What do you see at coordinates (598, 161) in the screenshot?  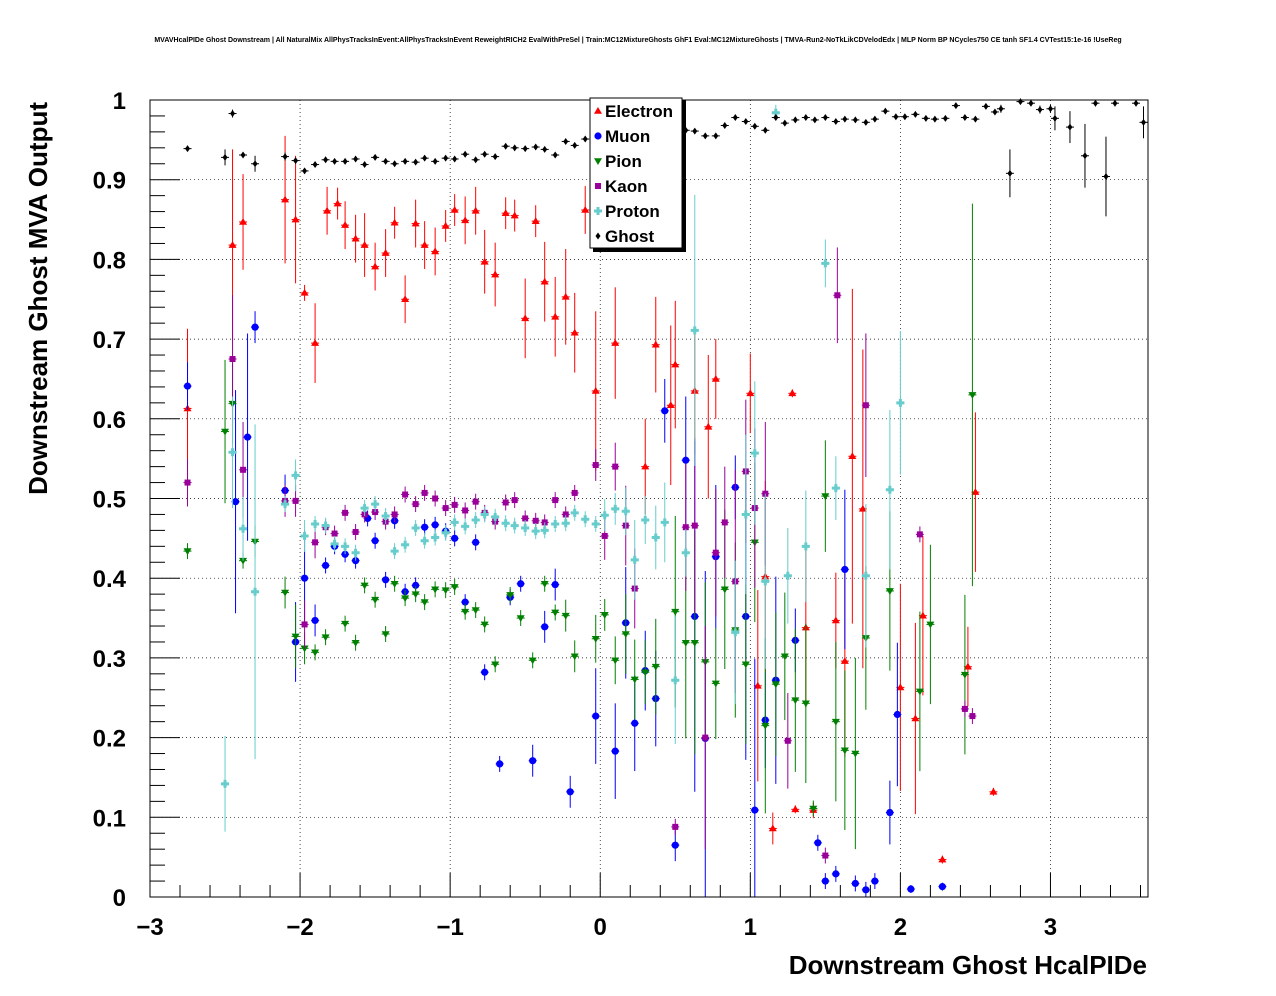 I see `legend-marker-pion` at bounding box center [598, 161].